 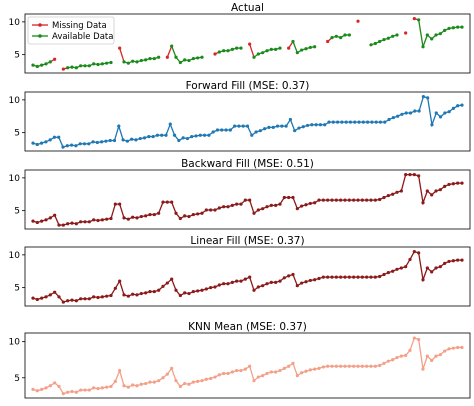 What do you see at coordinates (247, 43) in the screenshot?
I see `panel-frame` at bounding box center [247, 43].